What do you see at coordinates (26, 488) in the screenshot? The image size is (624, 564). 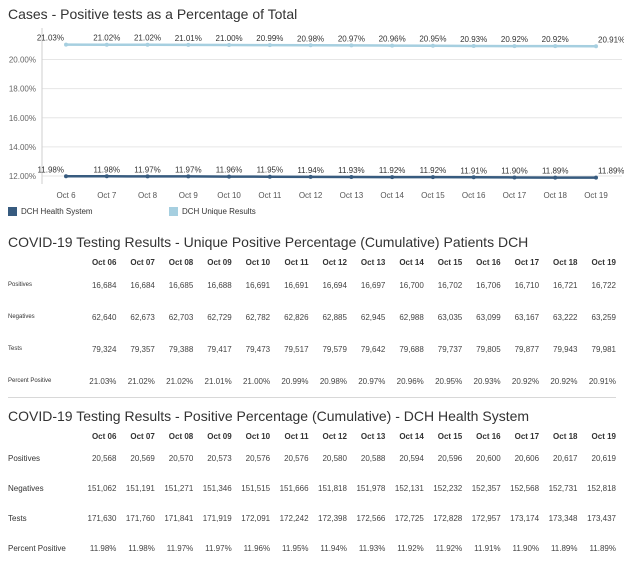 I see `row-label: Negatives` at bounding box center [26, 488].